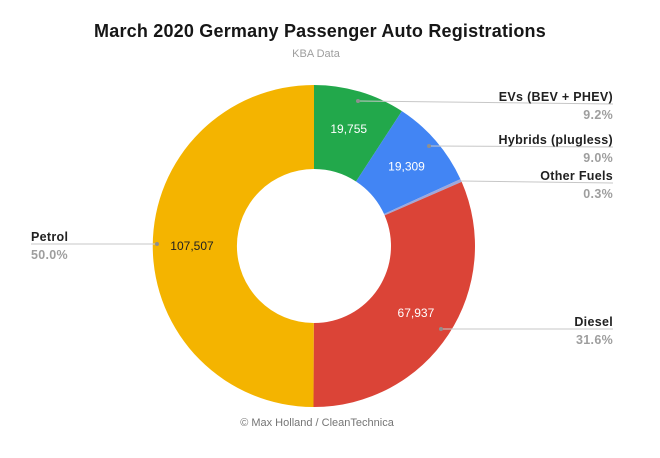 Image resolution: width=660 pixels, height=458 pixels. What do you see at coordinates (594, 340) in the screenshot?
I see `callout-diesel-percent: 31.6%` at bounding box center [594, 340].